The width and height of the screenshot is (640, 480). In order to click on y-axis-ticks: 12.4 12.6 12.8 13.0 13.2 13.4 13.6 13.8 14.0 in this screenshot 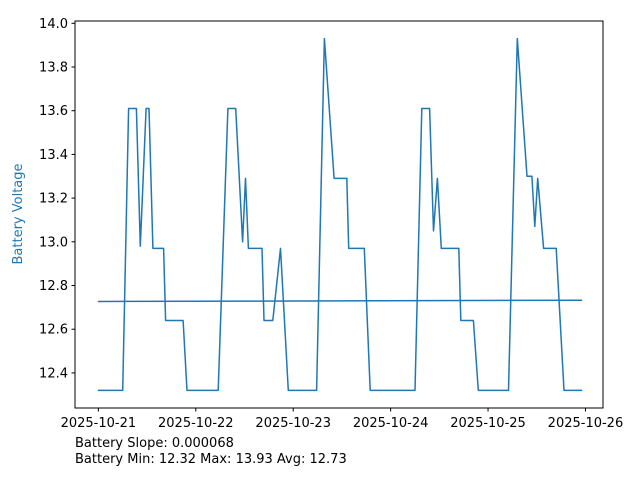, I will do `click(57, 199)`.